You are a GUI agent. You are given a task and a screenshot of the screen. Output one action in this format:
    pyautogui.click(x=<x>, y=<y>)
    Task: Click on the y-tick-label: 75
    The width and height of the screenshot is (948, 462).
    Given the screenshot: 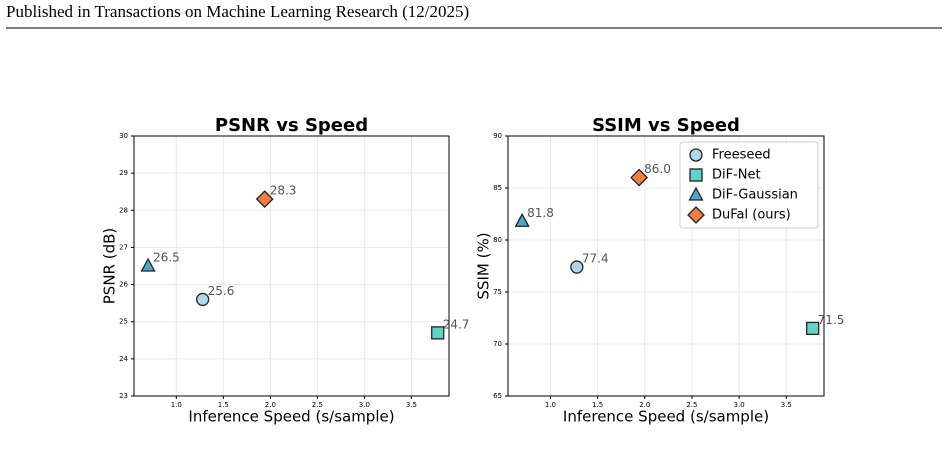 What is the action you would take?
    pyautogui.click(x=497, y=292)
    